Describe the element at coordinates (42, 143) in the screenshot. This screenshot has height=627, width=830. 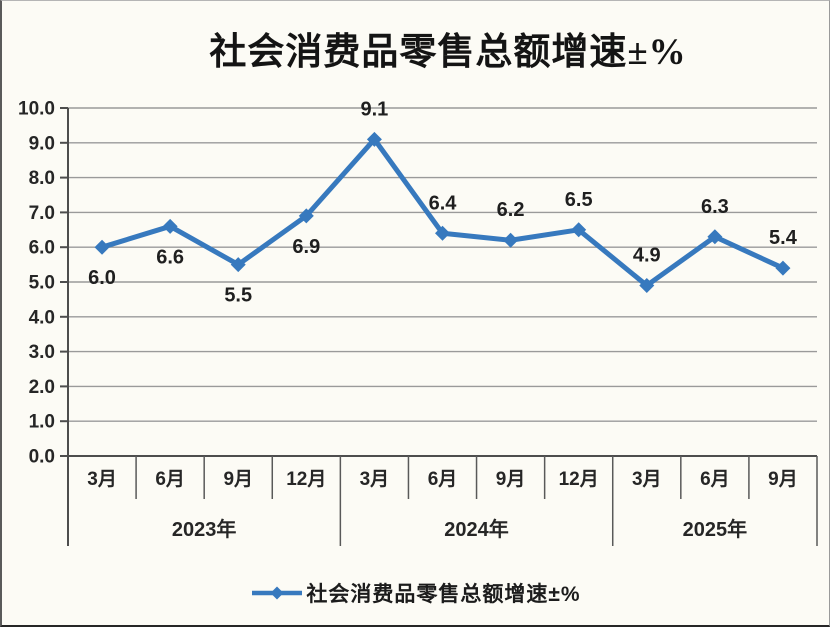
I see `y-axis-label: 9.0` at that location.